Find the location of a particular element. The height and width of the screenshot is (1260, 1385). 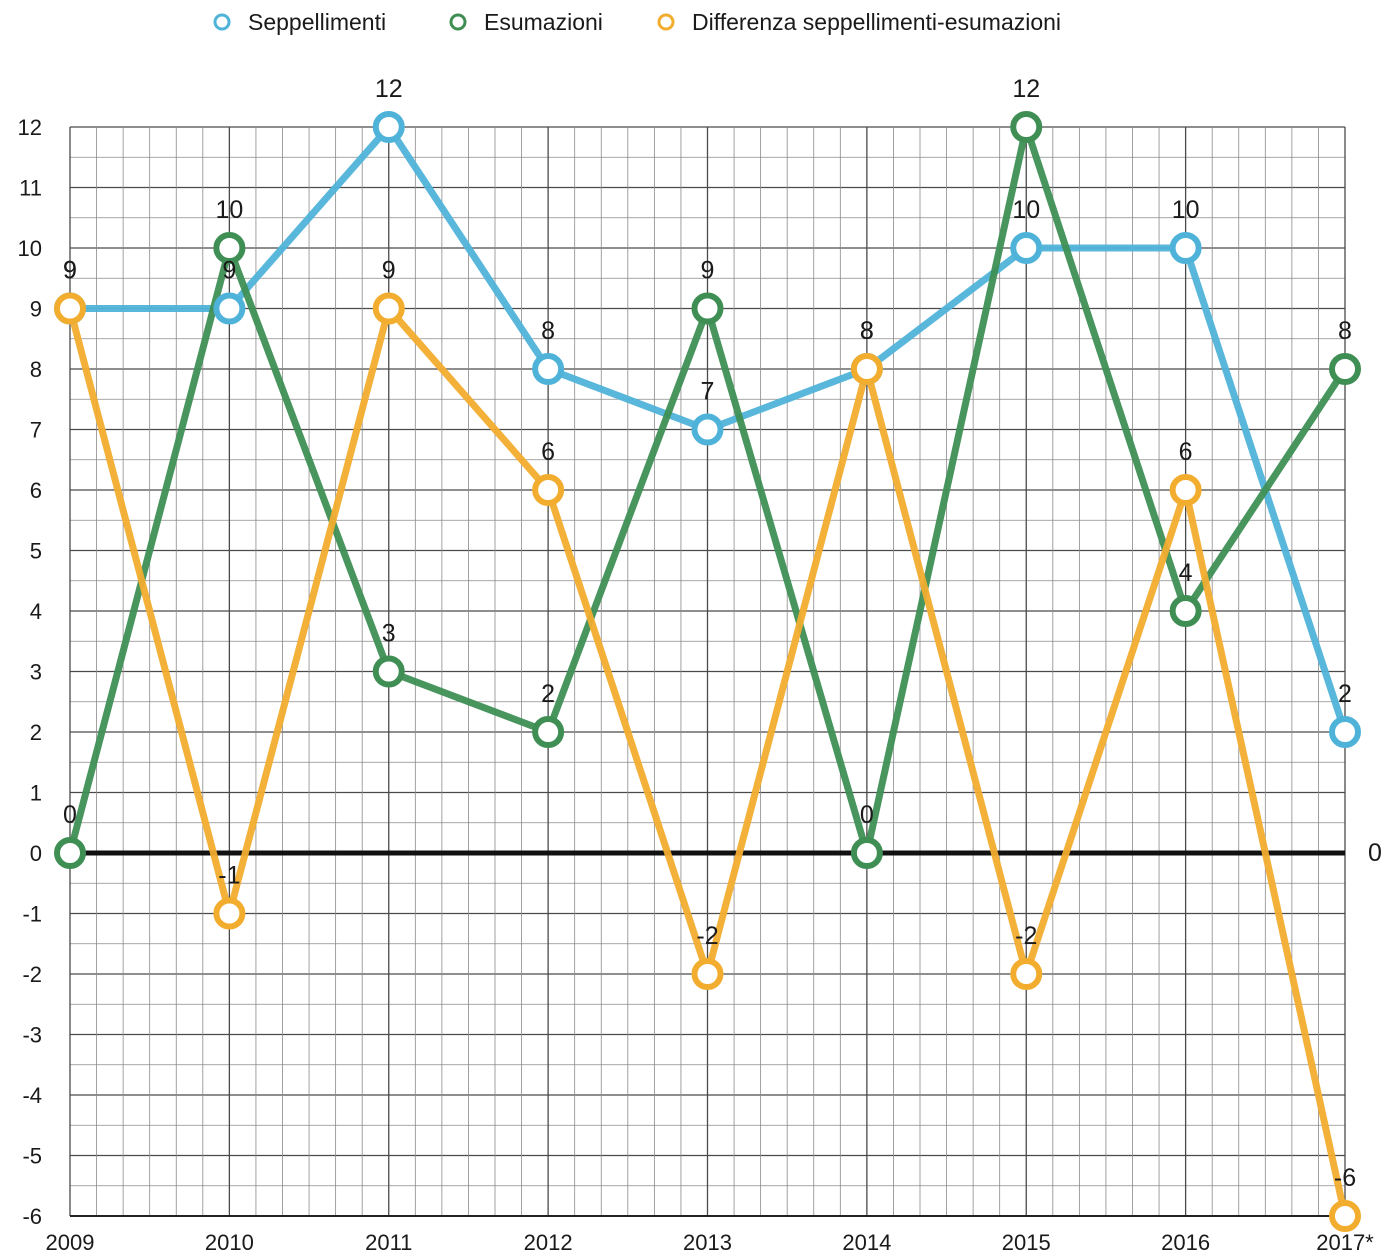

y-tick-label: 4 is located at coordinates (36, 611).